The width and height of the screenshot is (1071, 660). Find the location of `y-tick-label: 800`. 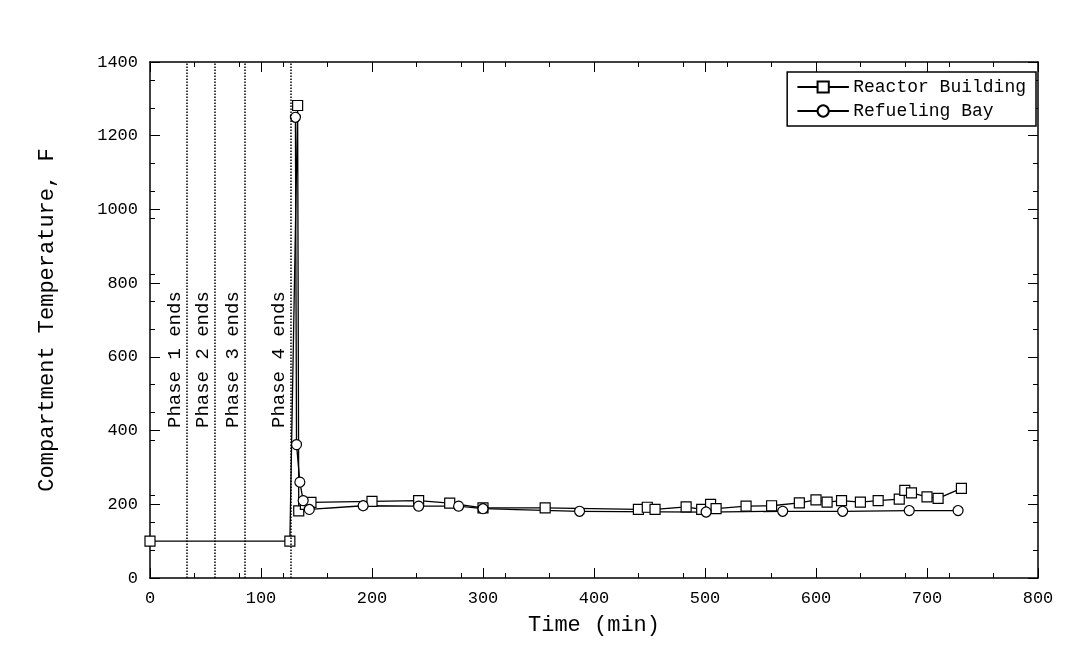

y-tick-label: 800 is located at coordinates (122, 283).